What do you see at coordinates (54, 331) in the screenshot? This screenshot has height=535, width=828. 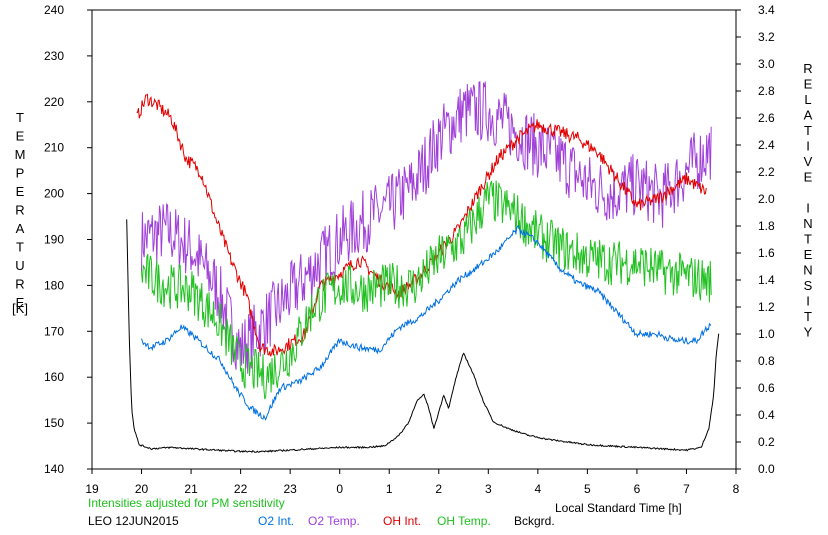 I see `y-left-tick-label: 170` at bounding box center [54, 331].